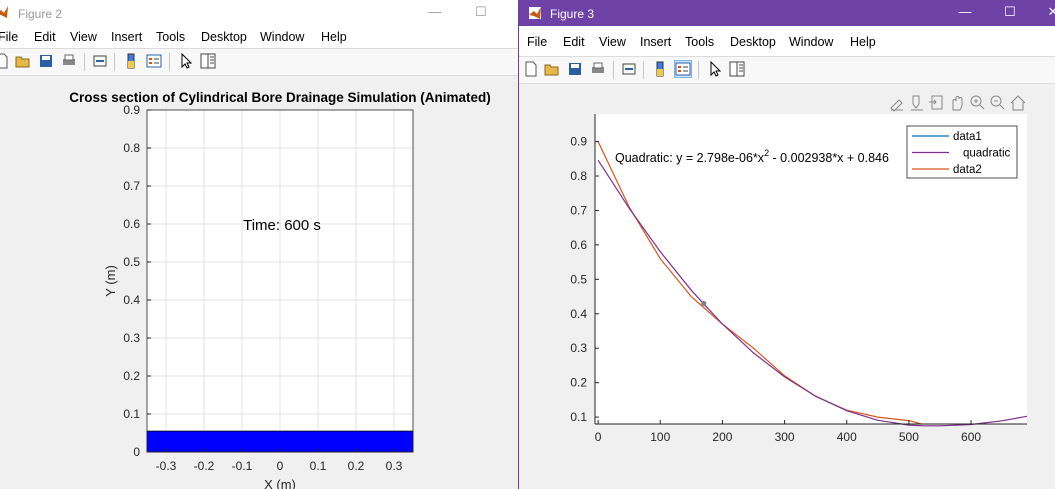  I want to click on legend-label-data2: data2, so click(967, 170).